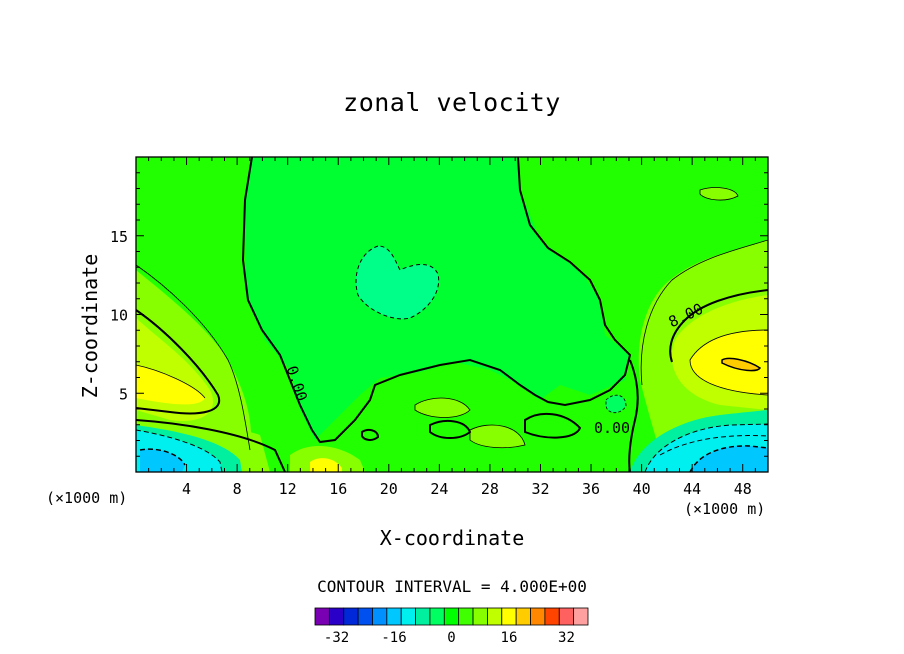 The width and height of the screenshot is (904, 654). I want to click on x-tick-label: 24, so click(439, 489).